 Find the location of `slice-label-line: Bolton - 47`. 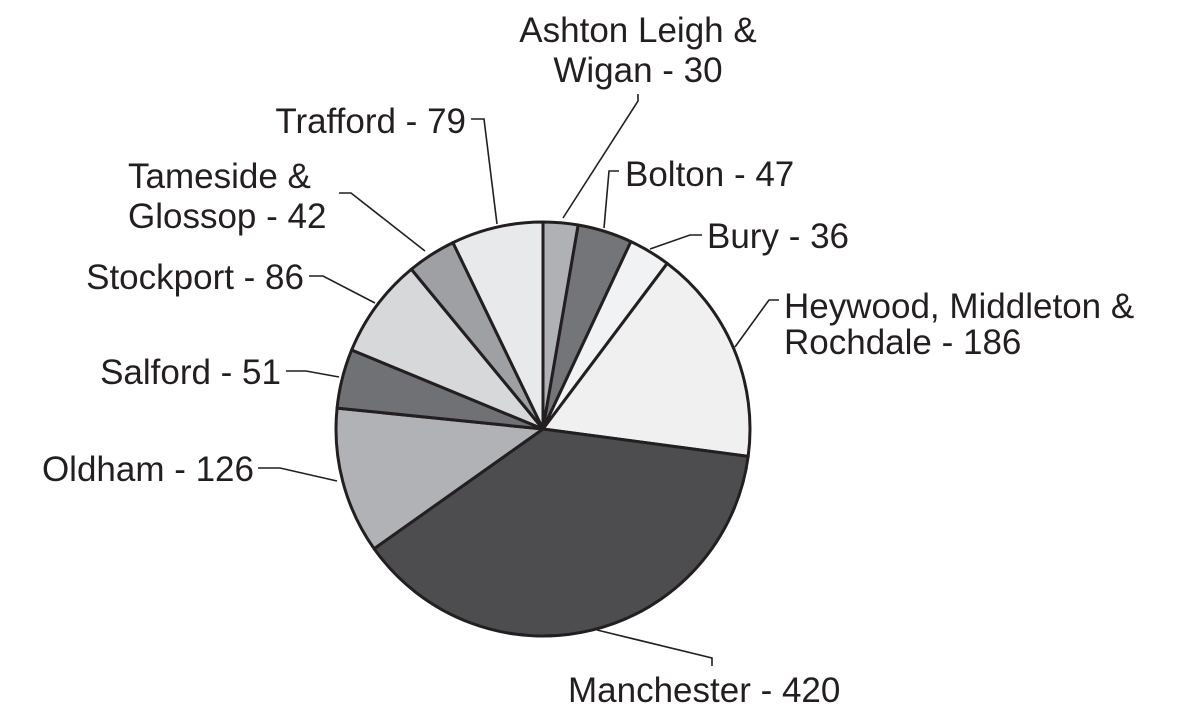

slice-label-line: Bolton - 47 is located at coordinates (709, 174).